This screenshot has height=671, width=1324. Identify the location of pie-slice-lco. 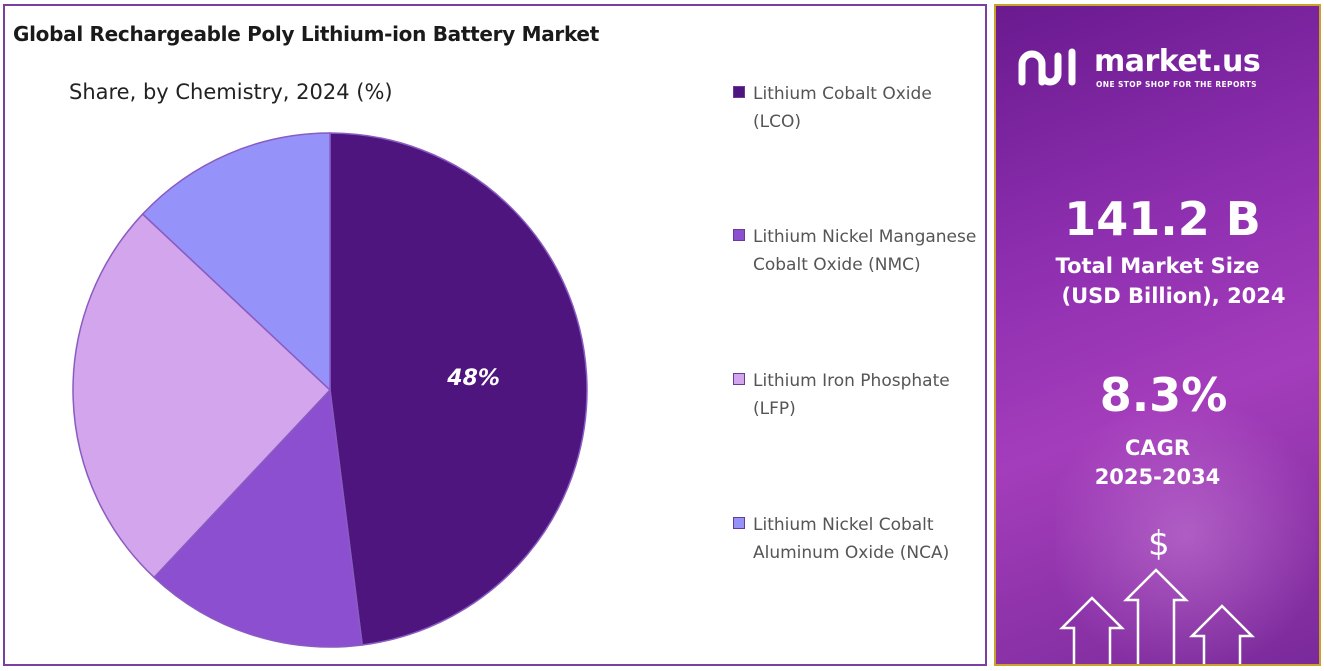
(458, 389).